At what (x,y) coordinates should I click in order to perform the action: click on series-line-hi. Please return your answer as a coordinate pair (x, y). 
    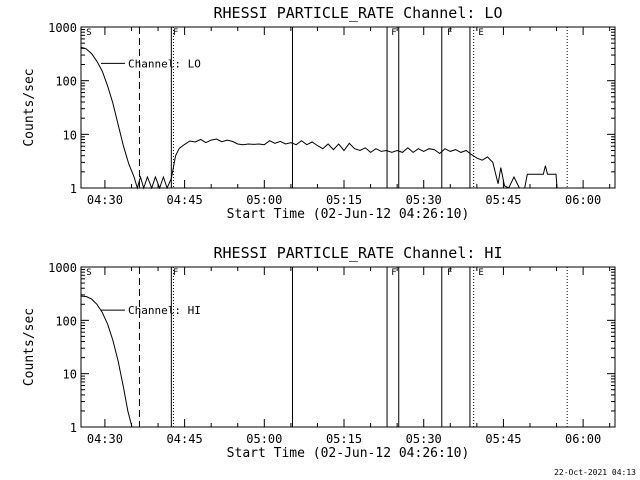
    Looking at the image, I should click on (106, 361).